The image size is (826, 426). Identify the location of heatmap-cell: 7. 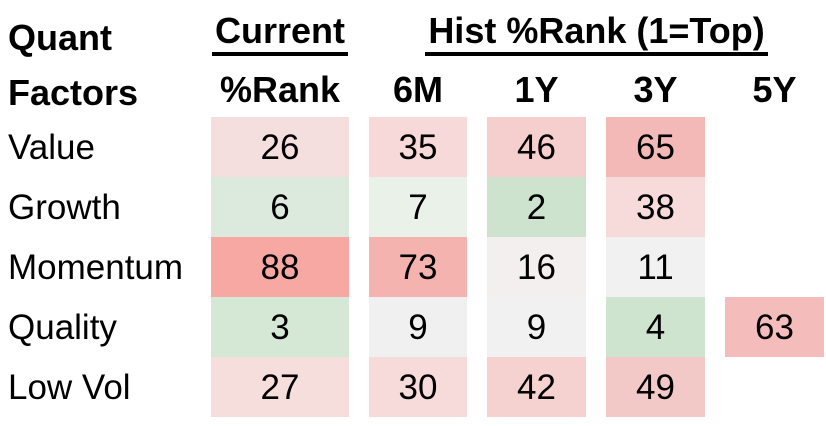
(418, 207).